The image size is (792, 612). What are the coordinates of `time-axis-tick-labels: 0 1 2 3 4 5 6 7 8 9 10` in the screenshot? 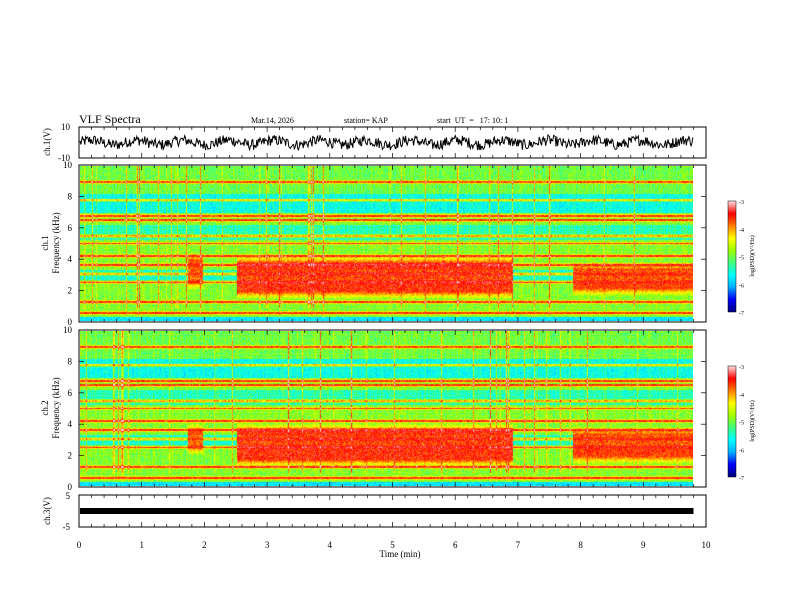 It's located at (394, 545).